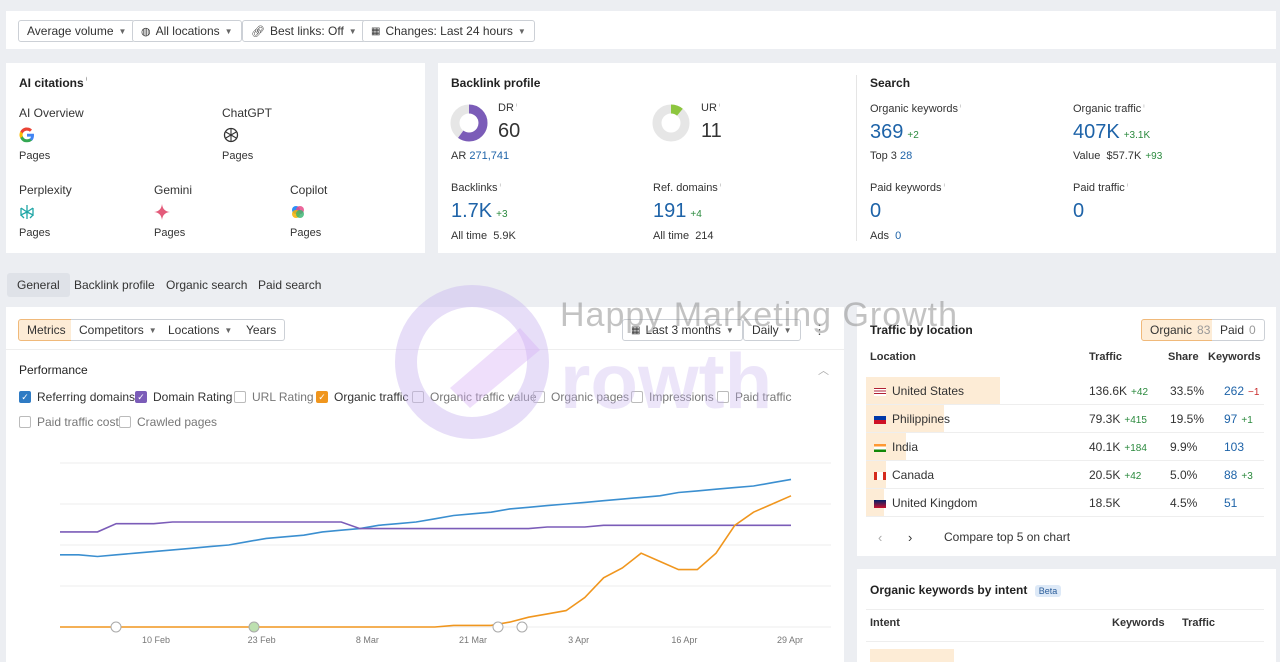 The height and width of the screenshot is (662, 1280). Describe the element at coordinates (304, 31) in the screenshot. I see `best-links-dropdown: 🔗︎ Best links: Off ▼` at that location.